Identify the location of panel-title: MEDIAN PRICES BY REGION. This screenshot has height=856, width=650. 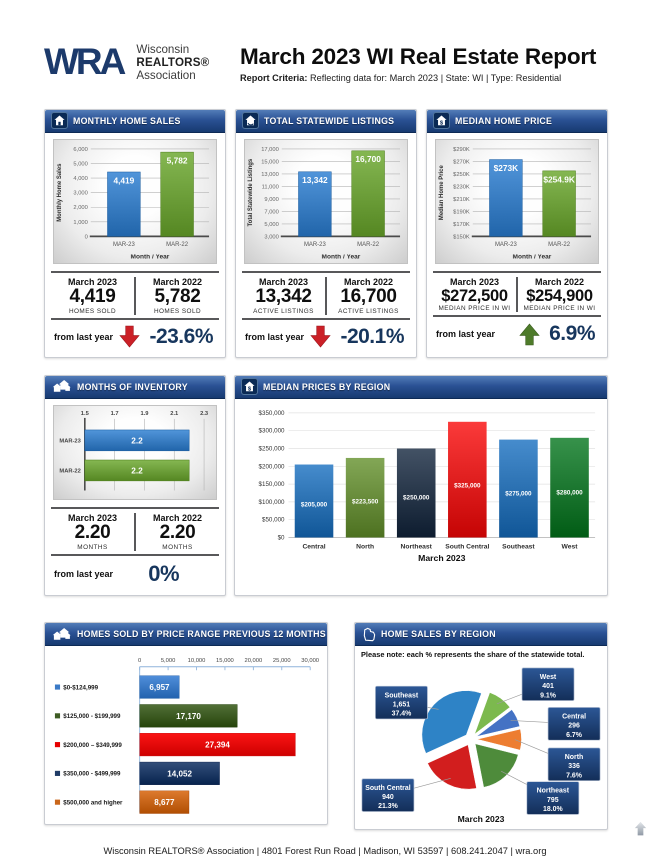
(327, 386).